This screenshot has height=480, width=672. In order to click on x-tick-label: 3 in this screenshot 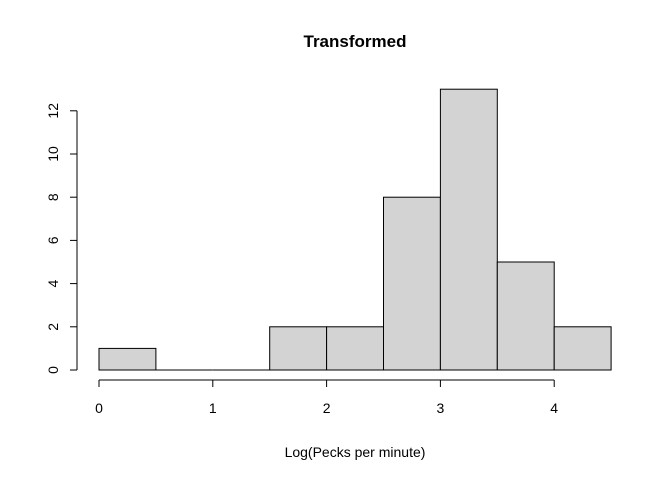, I will do `click(441, 408)`.